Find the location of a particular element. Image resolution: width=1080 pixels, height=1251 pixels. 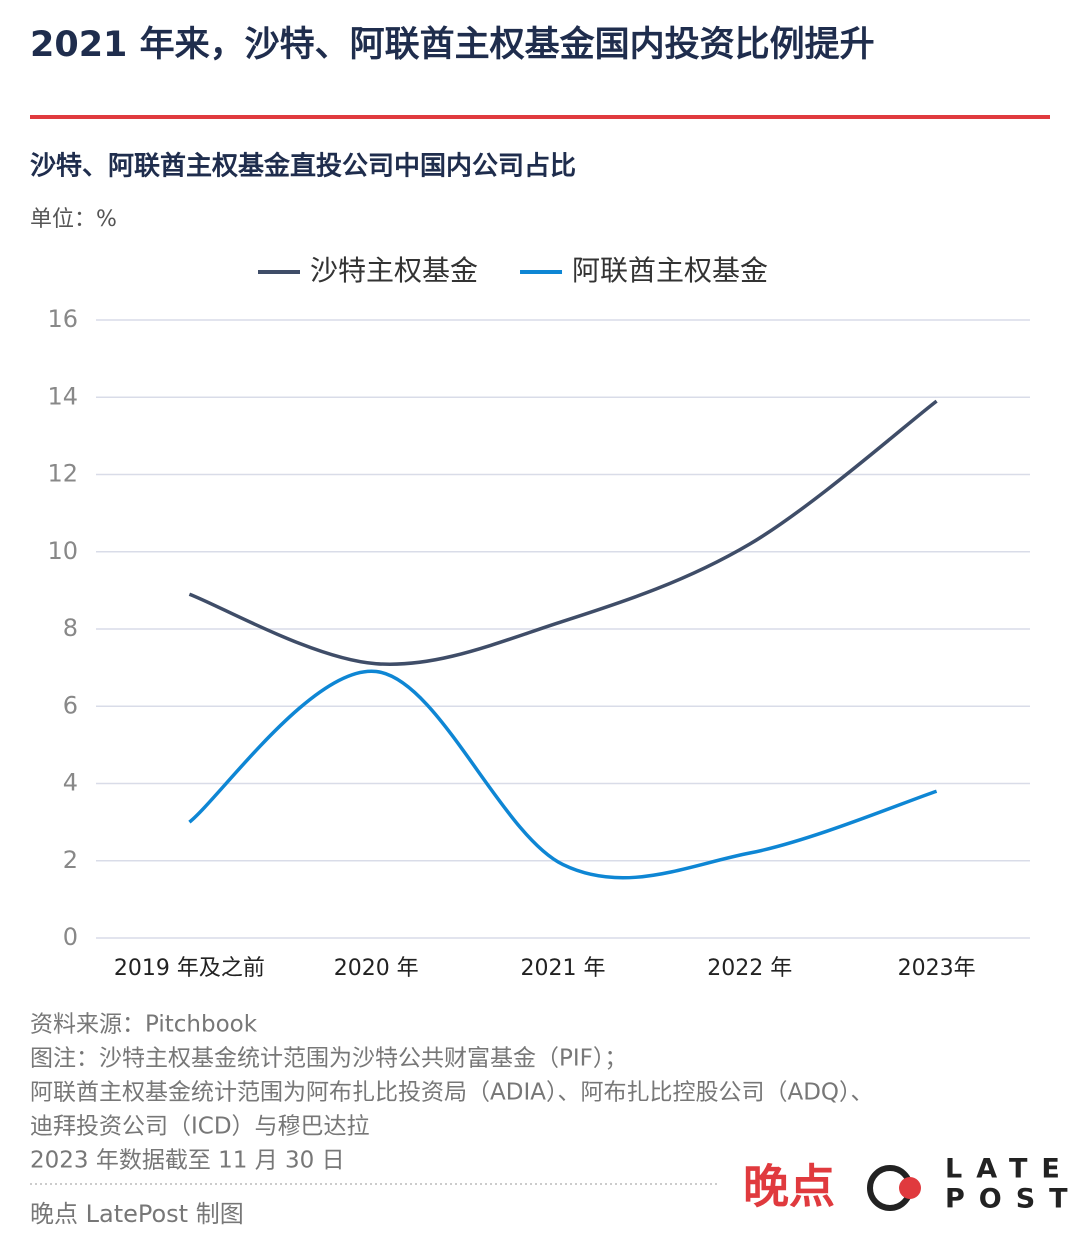

logo-cn: 晚点 is located at coordinates (789, 1187).